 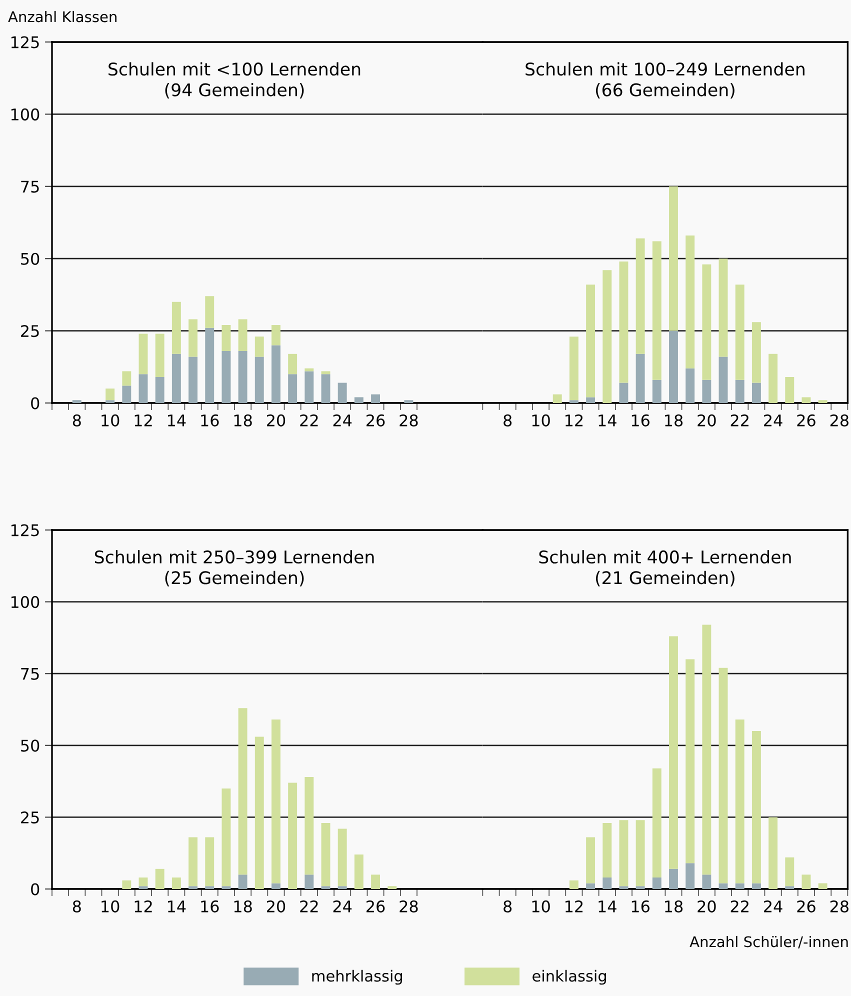 What do you see at coordinates (234, 568) in the screenshot?
I see `text: Schulen mit 250–399 Lernenden (25 Gemeinden)` at bounding box center [234, 568].